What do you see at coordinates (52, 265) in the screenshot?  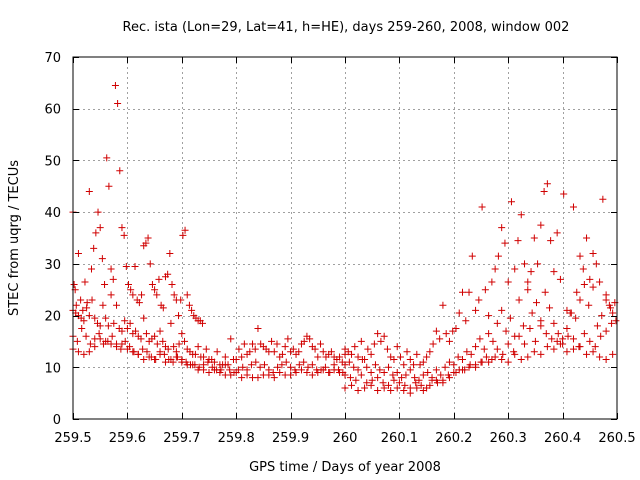 I see `y-tick-label: 30` at bounding box center [52, 265].